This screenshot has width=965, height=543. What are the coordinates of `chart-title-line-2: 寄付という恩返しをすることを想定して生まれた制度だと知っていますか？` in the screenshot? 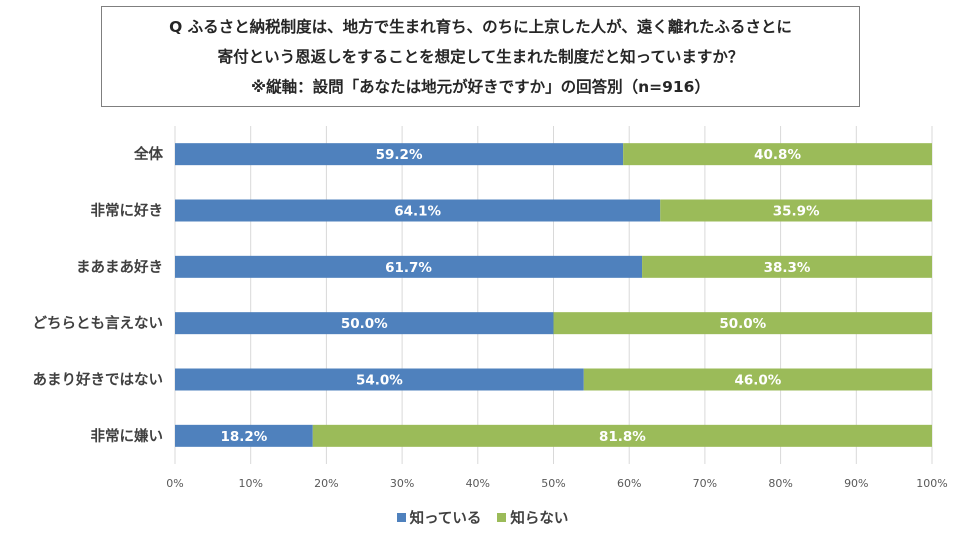 It's located at (480, 56).